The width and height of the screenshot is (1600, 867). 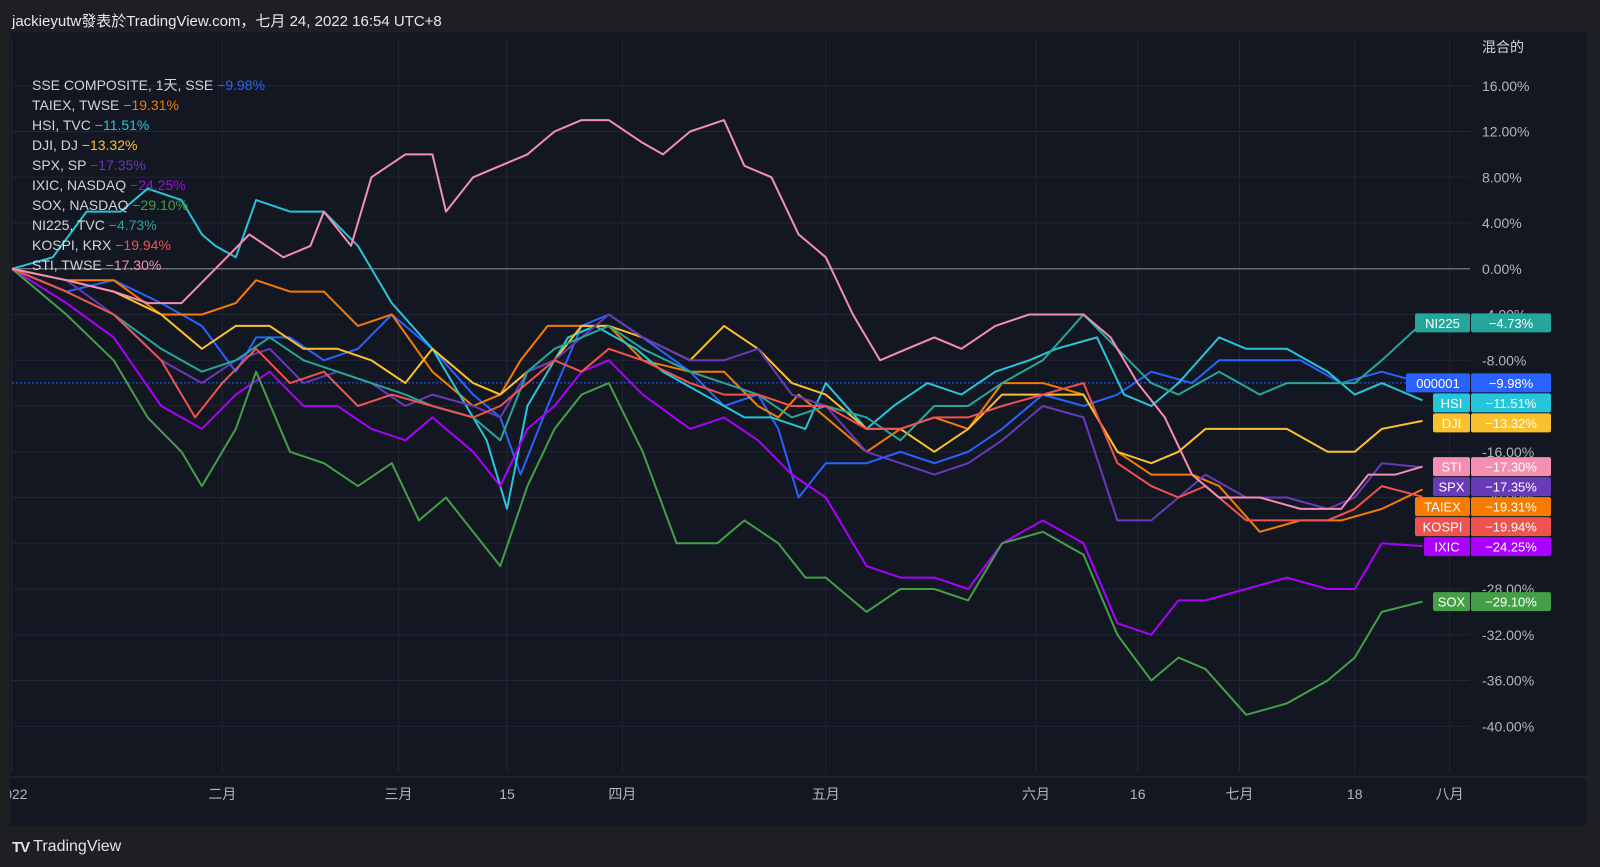 I want to click on value-label-name: IXIC, so click(x=1446, y=547).